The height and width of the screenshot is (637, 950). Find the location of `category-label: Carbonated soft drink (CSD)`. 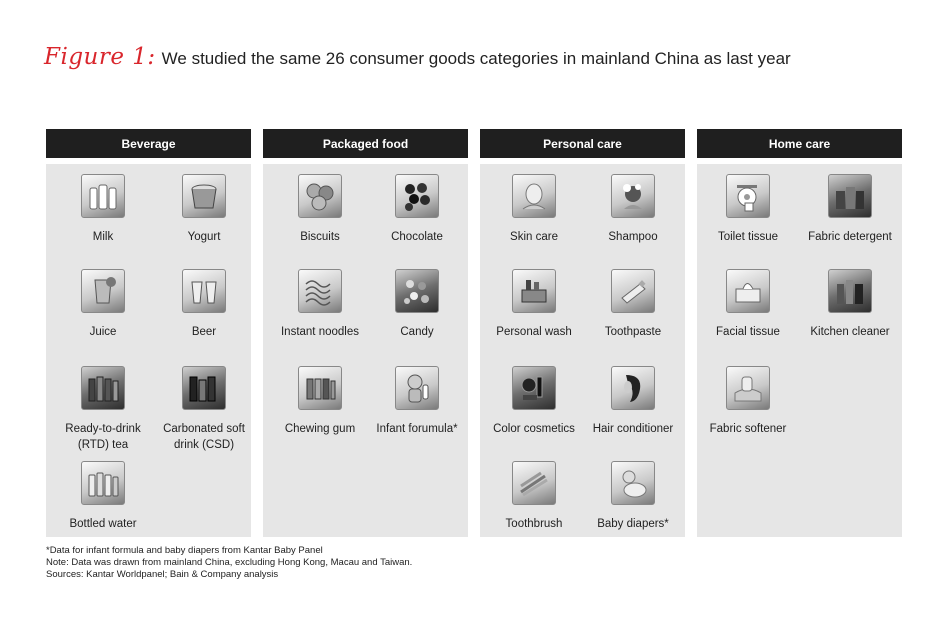

category-label: Carbonated soft drink (CSD) is located at coordinates (204, 437).